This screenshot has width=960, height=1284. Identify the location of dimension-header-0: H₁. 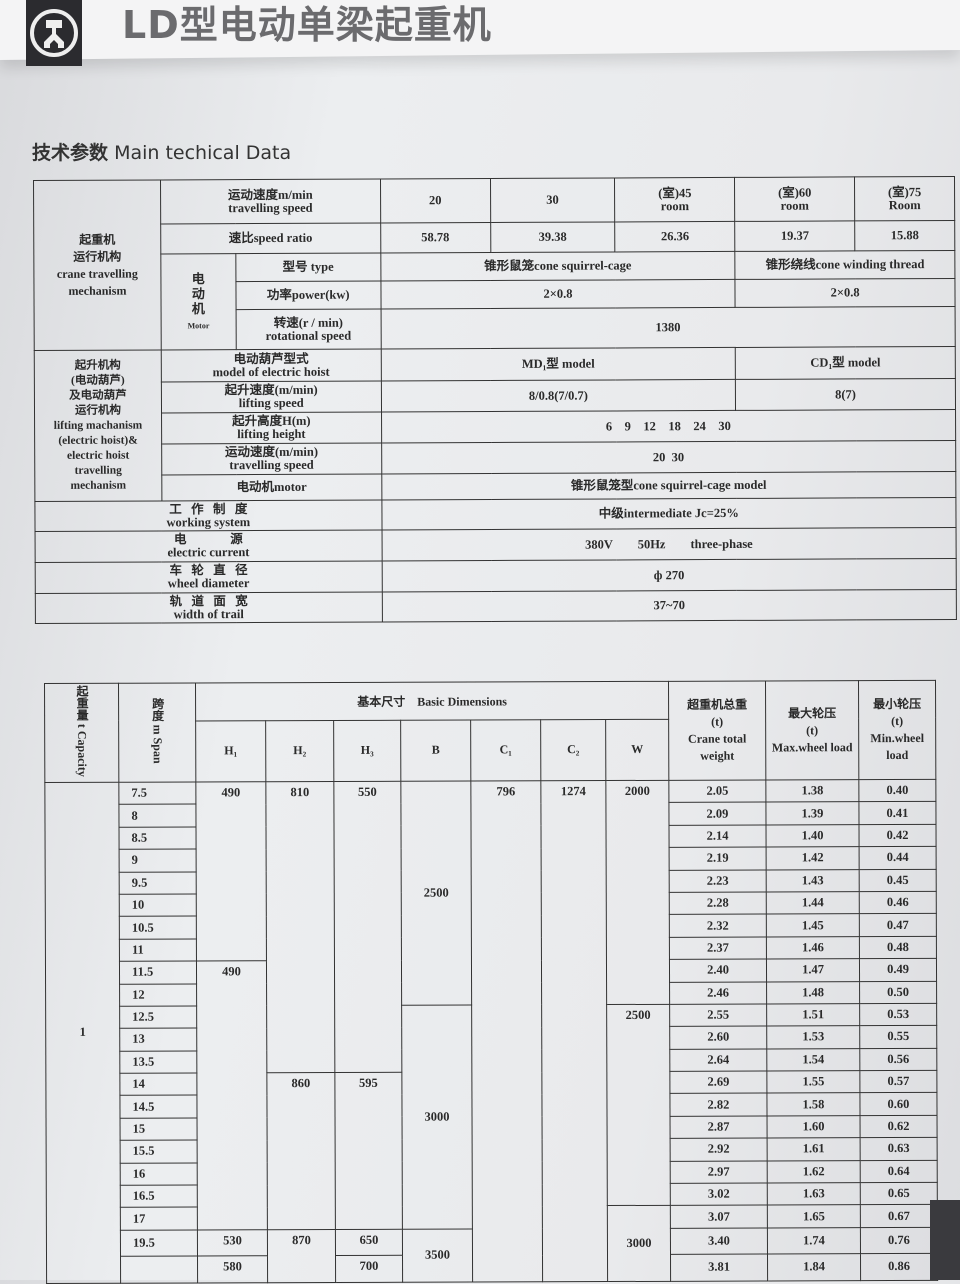
(230, 751).